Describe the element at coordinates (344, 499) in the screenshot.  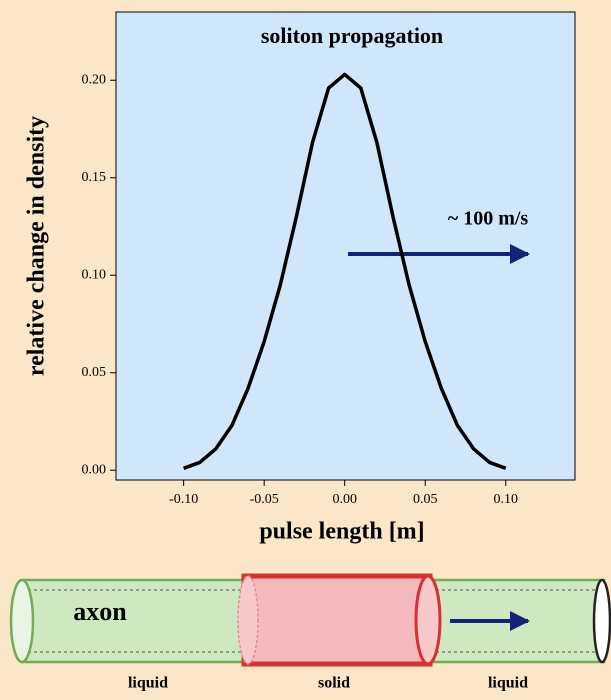
I see `x-tick-label: 0.00` at that location.